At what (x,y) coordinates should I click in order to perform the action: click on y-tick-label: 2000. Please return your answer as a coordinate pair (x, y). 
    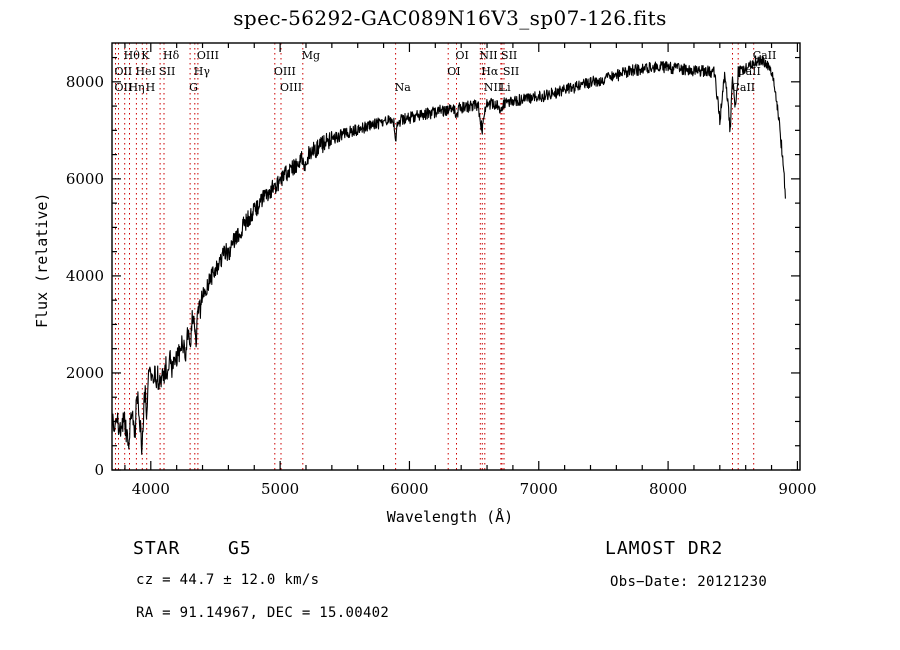
    Looking at the image, I should click on (84, 372).